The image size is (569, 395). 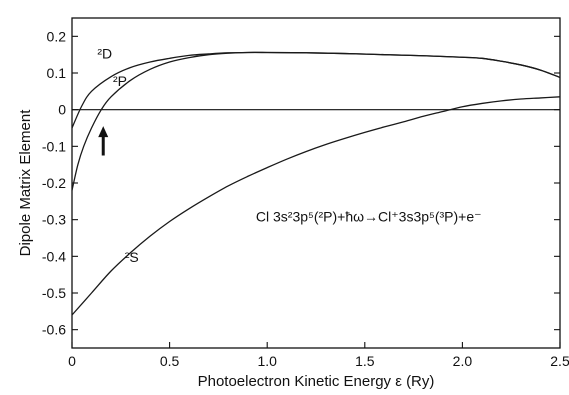 I want to click on y-tick-label: -0.1, so click(x=54, y=146).